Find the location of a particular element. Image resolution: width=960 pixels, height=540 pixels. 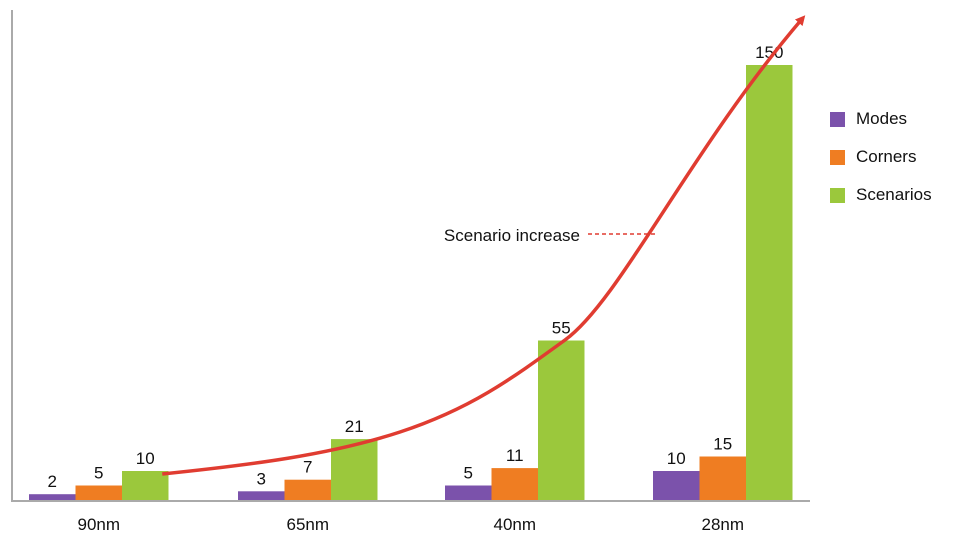

data-label-scenarios-90nm: 10 is located at coordinates (145, 458).